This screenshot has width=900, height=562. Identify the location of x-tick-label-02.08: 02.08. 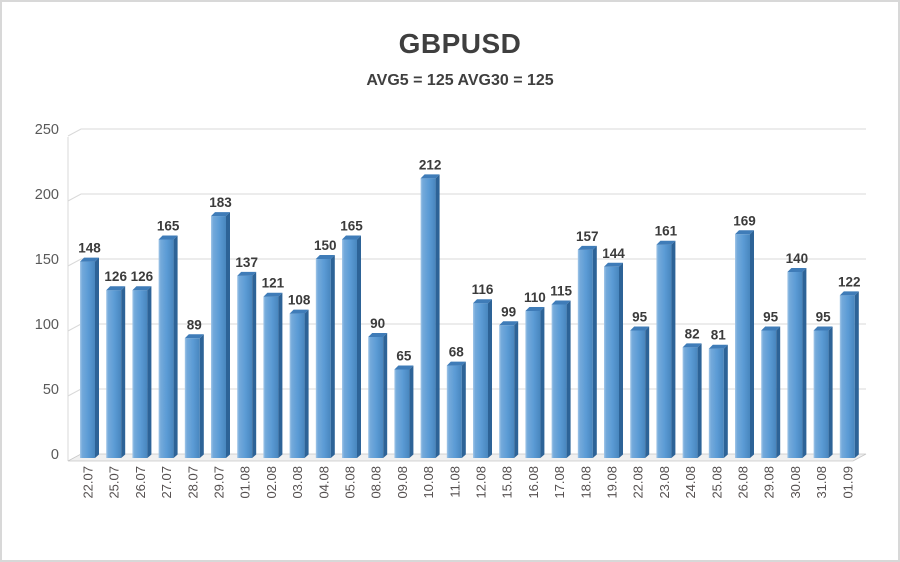
(271, 482).